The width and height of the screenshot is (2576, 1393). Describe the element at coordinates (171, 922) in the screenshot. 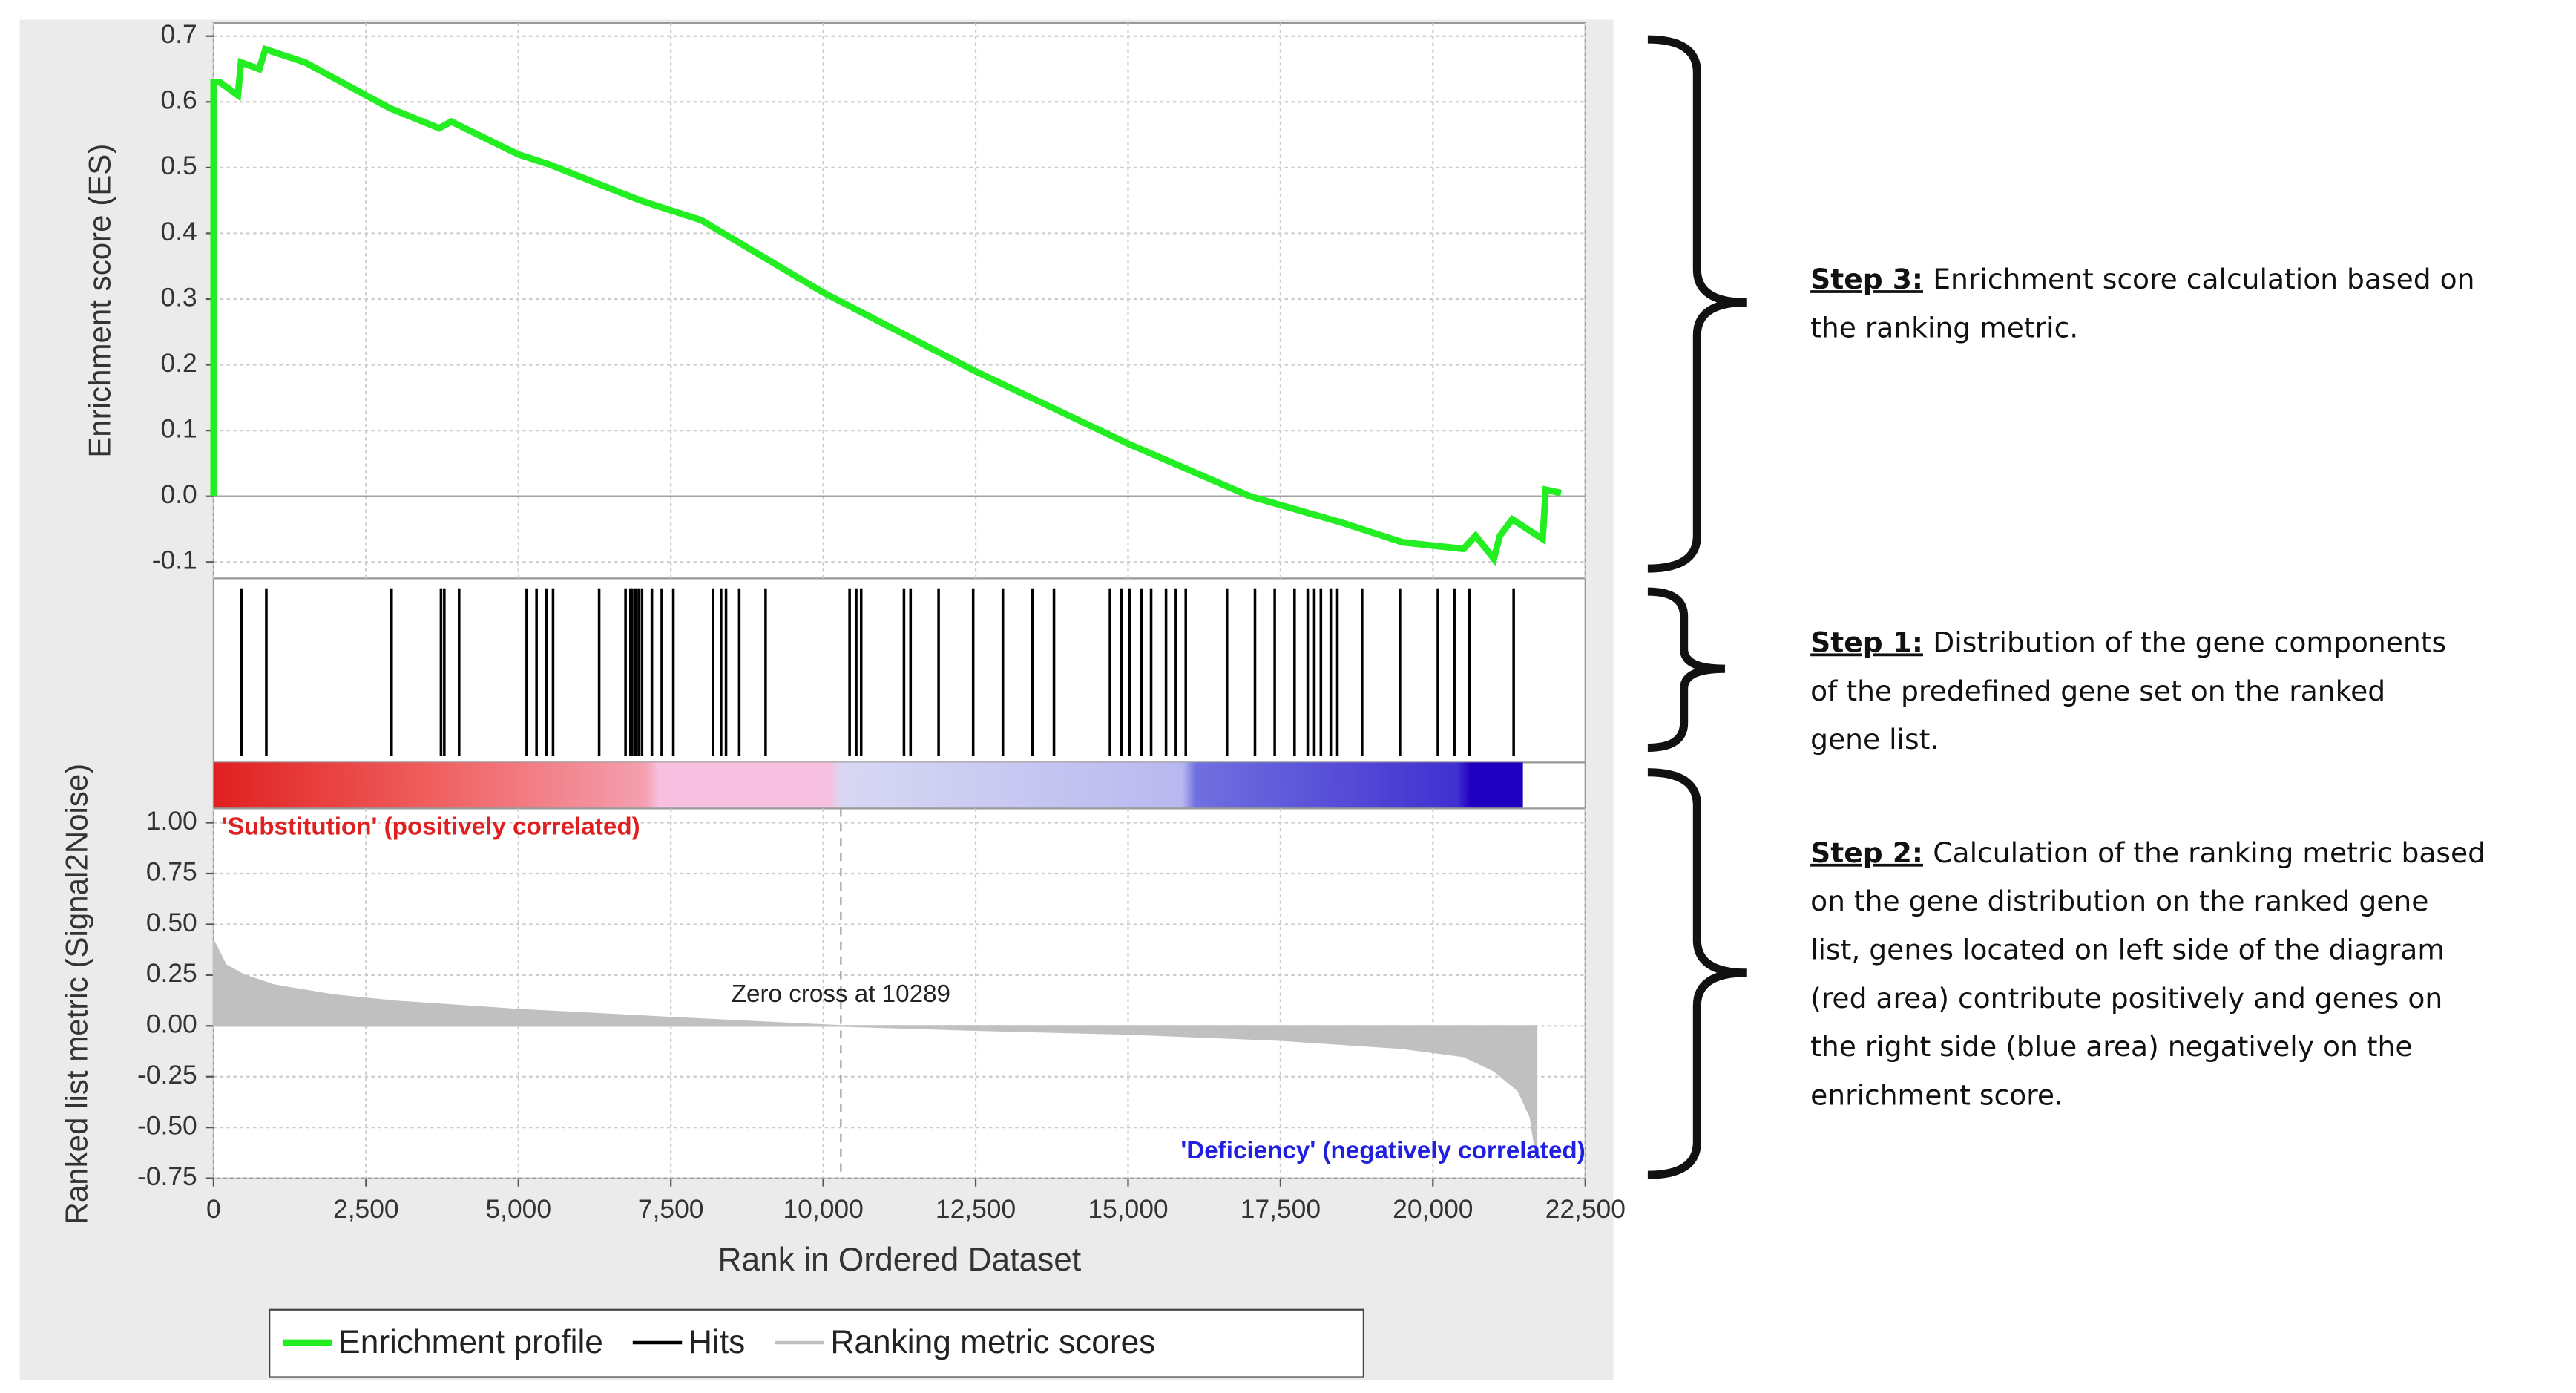

I see `y-tick-label: 0.50` at that location.